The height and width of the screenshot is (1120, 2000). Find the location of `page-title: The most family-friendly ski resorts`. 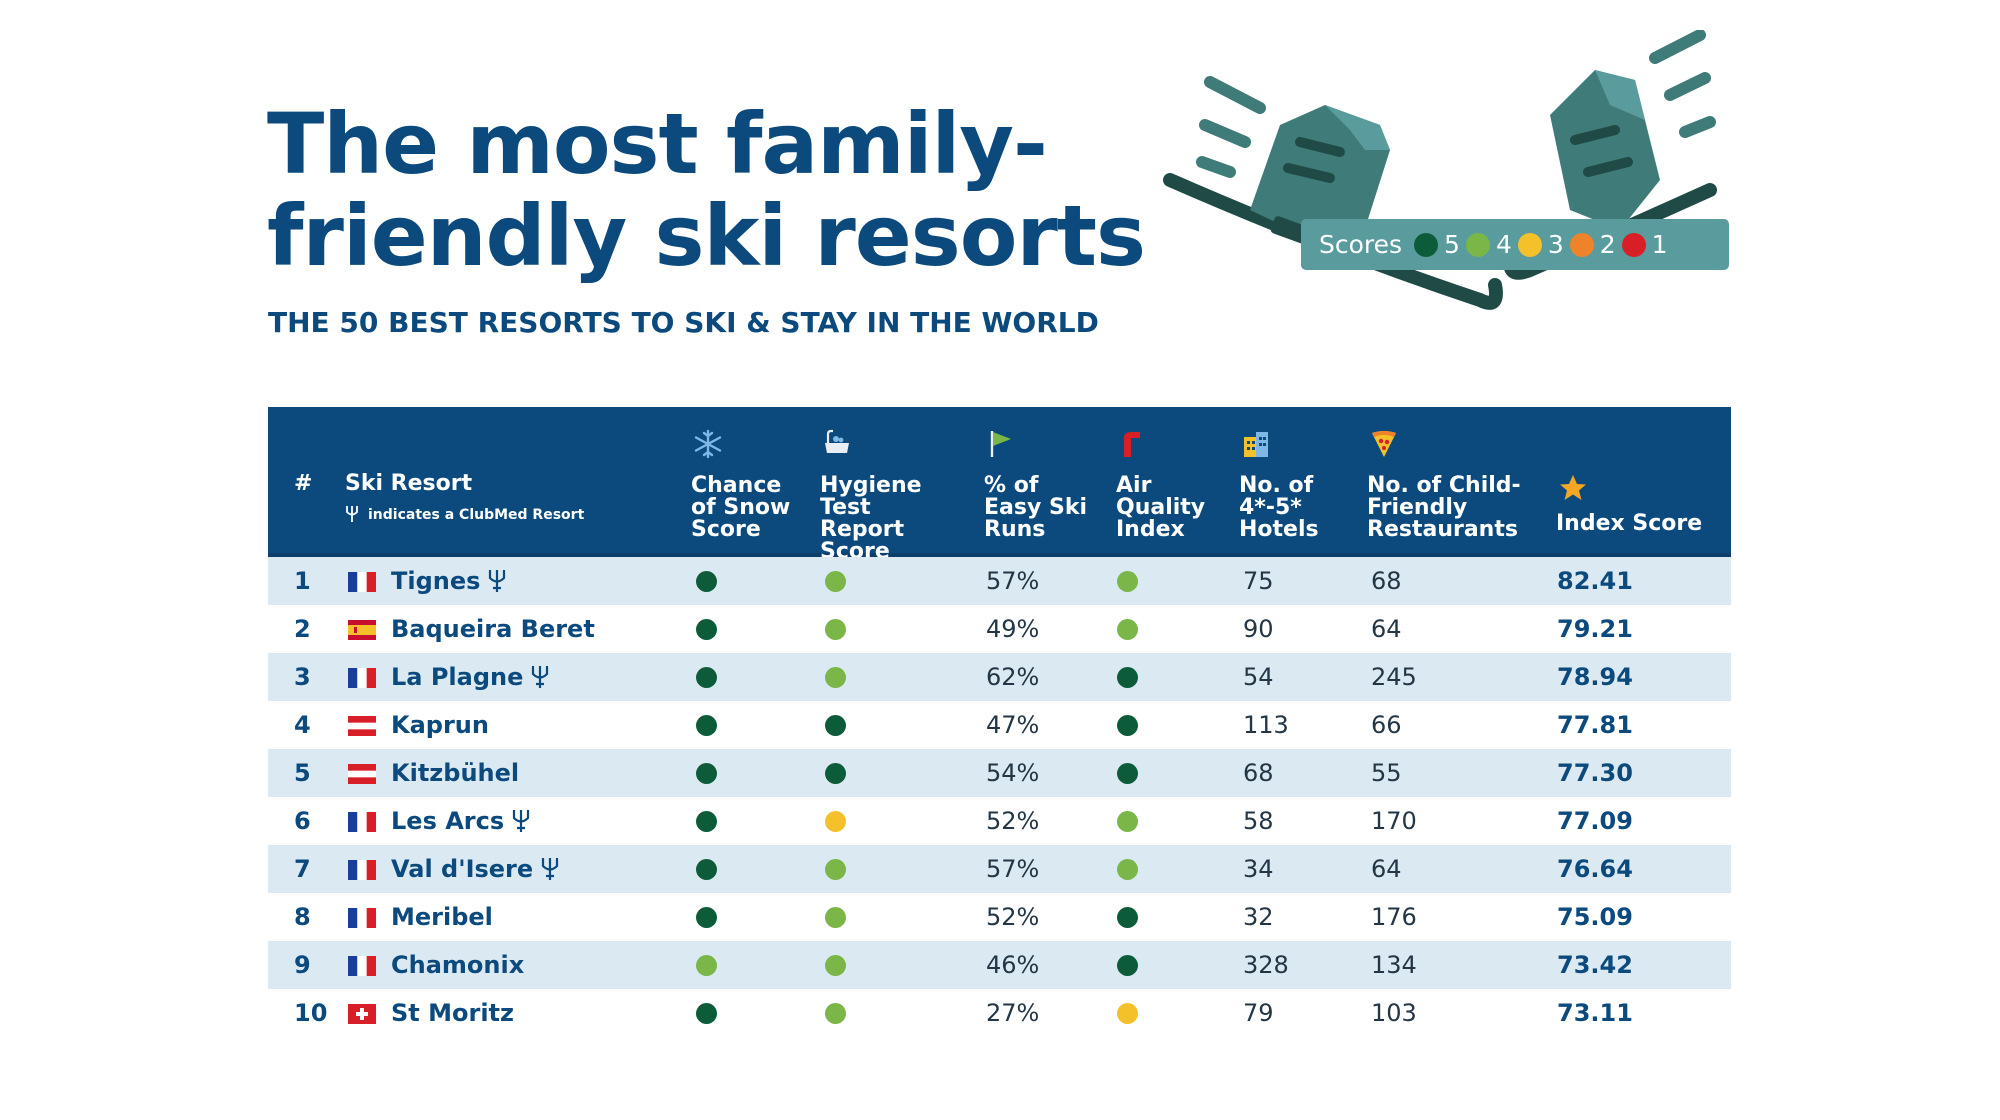

page-title: The most family-friendly ski resorts is located at coordinates (706, 190).